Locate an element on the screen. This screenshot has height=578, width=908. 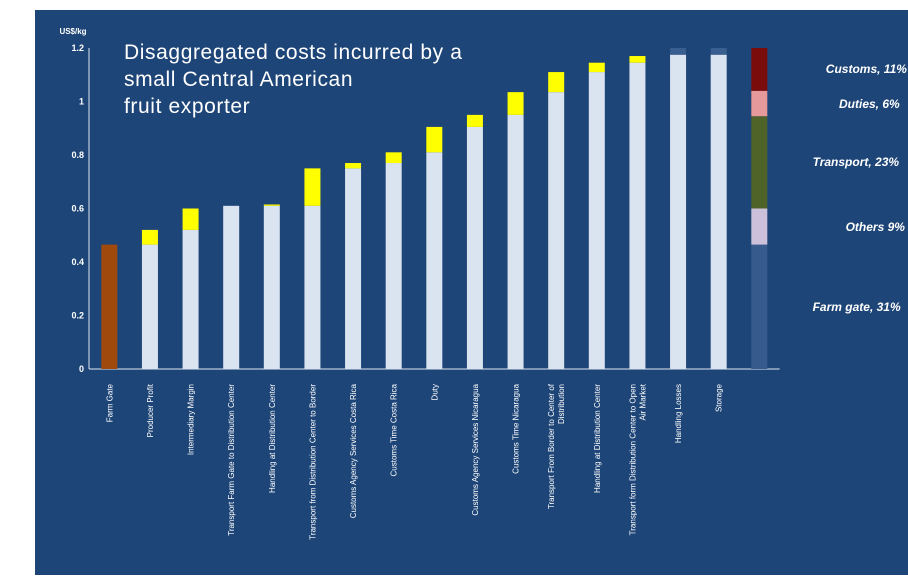
y-tick-label: 0.8 is located at coordinates (77, 155).